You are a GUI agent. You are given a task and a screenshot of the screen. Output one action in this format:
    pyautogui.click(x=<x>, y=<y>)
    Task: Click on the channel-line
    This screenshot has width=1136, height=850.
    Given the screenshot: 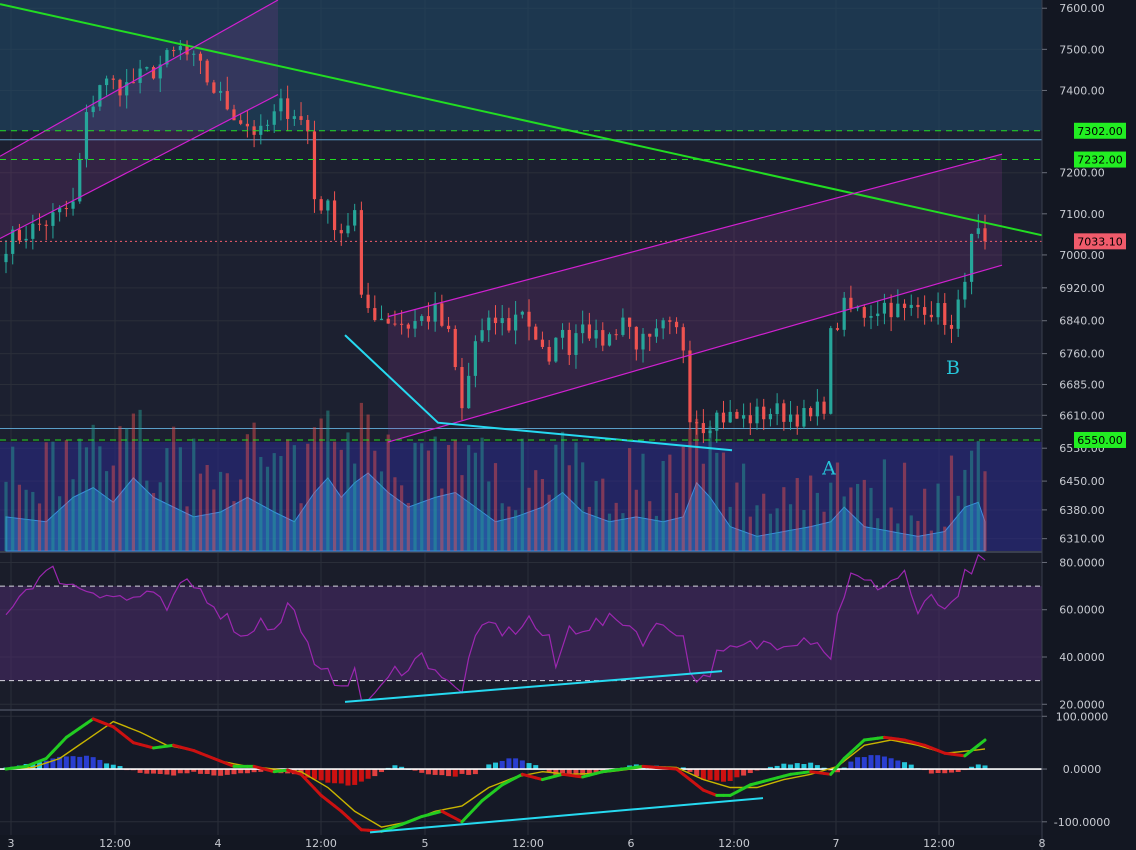 What is the action you would take?
    pyautogui.click(x=695, y=353)
    